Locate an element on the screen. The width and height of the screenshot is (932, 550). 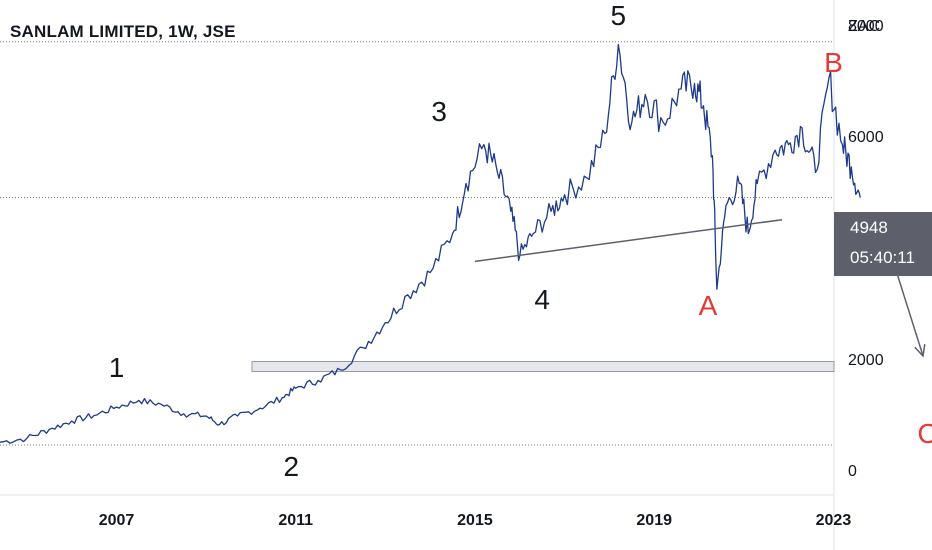
wave-label-b: B is located at coordinates (833, 62).